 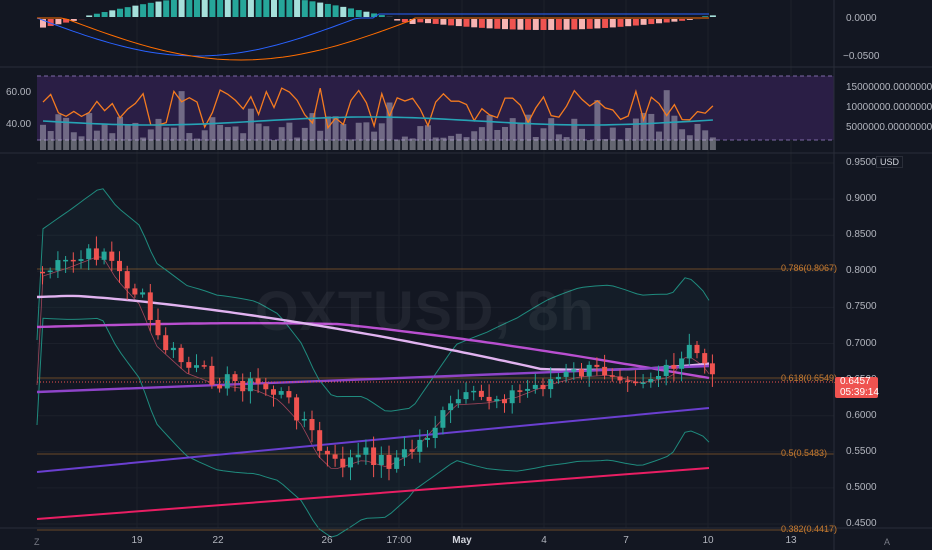 What do you see at coordinates (861, 451) in the screenshot?
I see `price-tick: 0.5500` at bounding box center [861, 451].